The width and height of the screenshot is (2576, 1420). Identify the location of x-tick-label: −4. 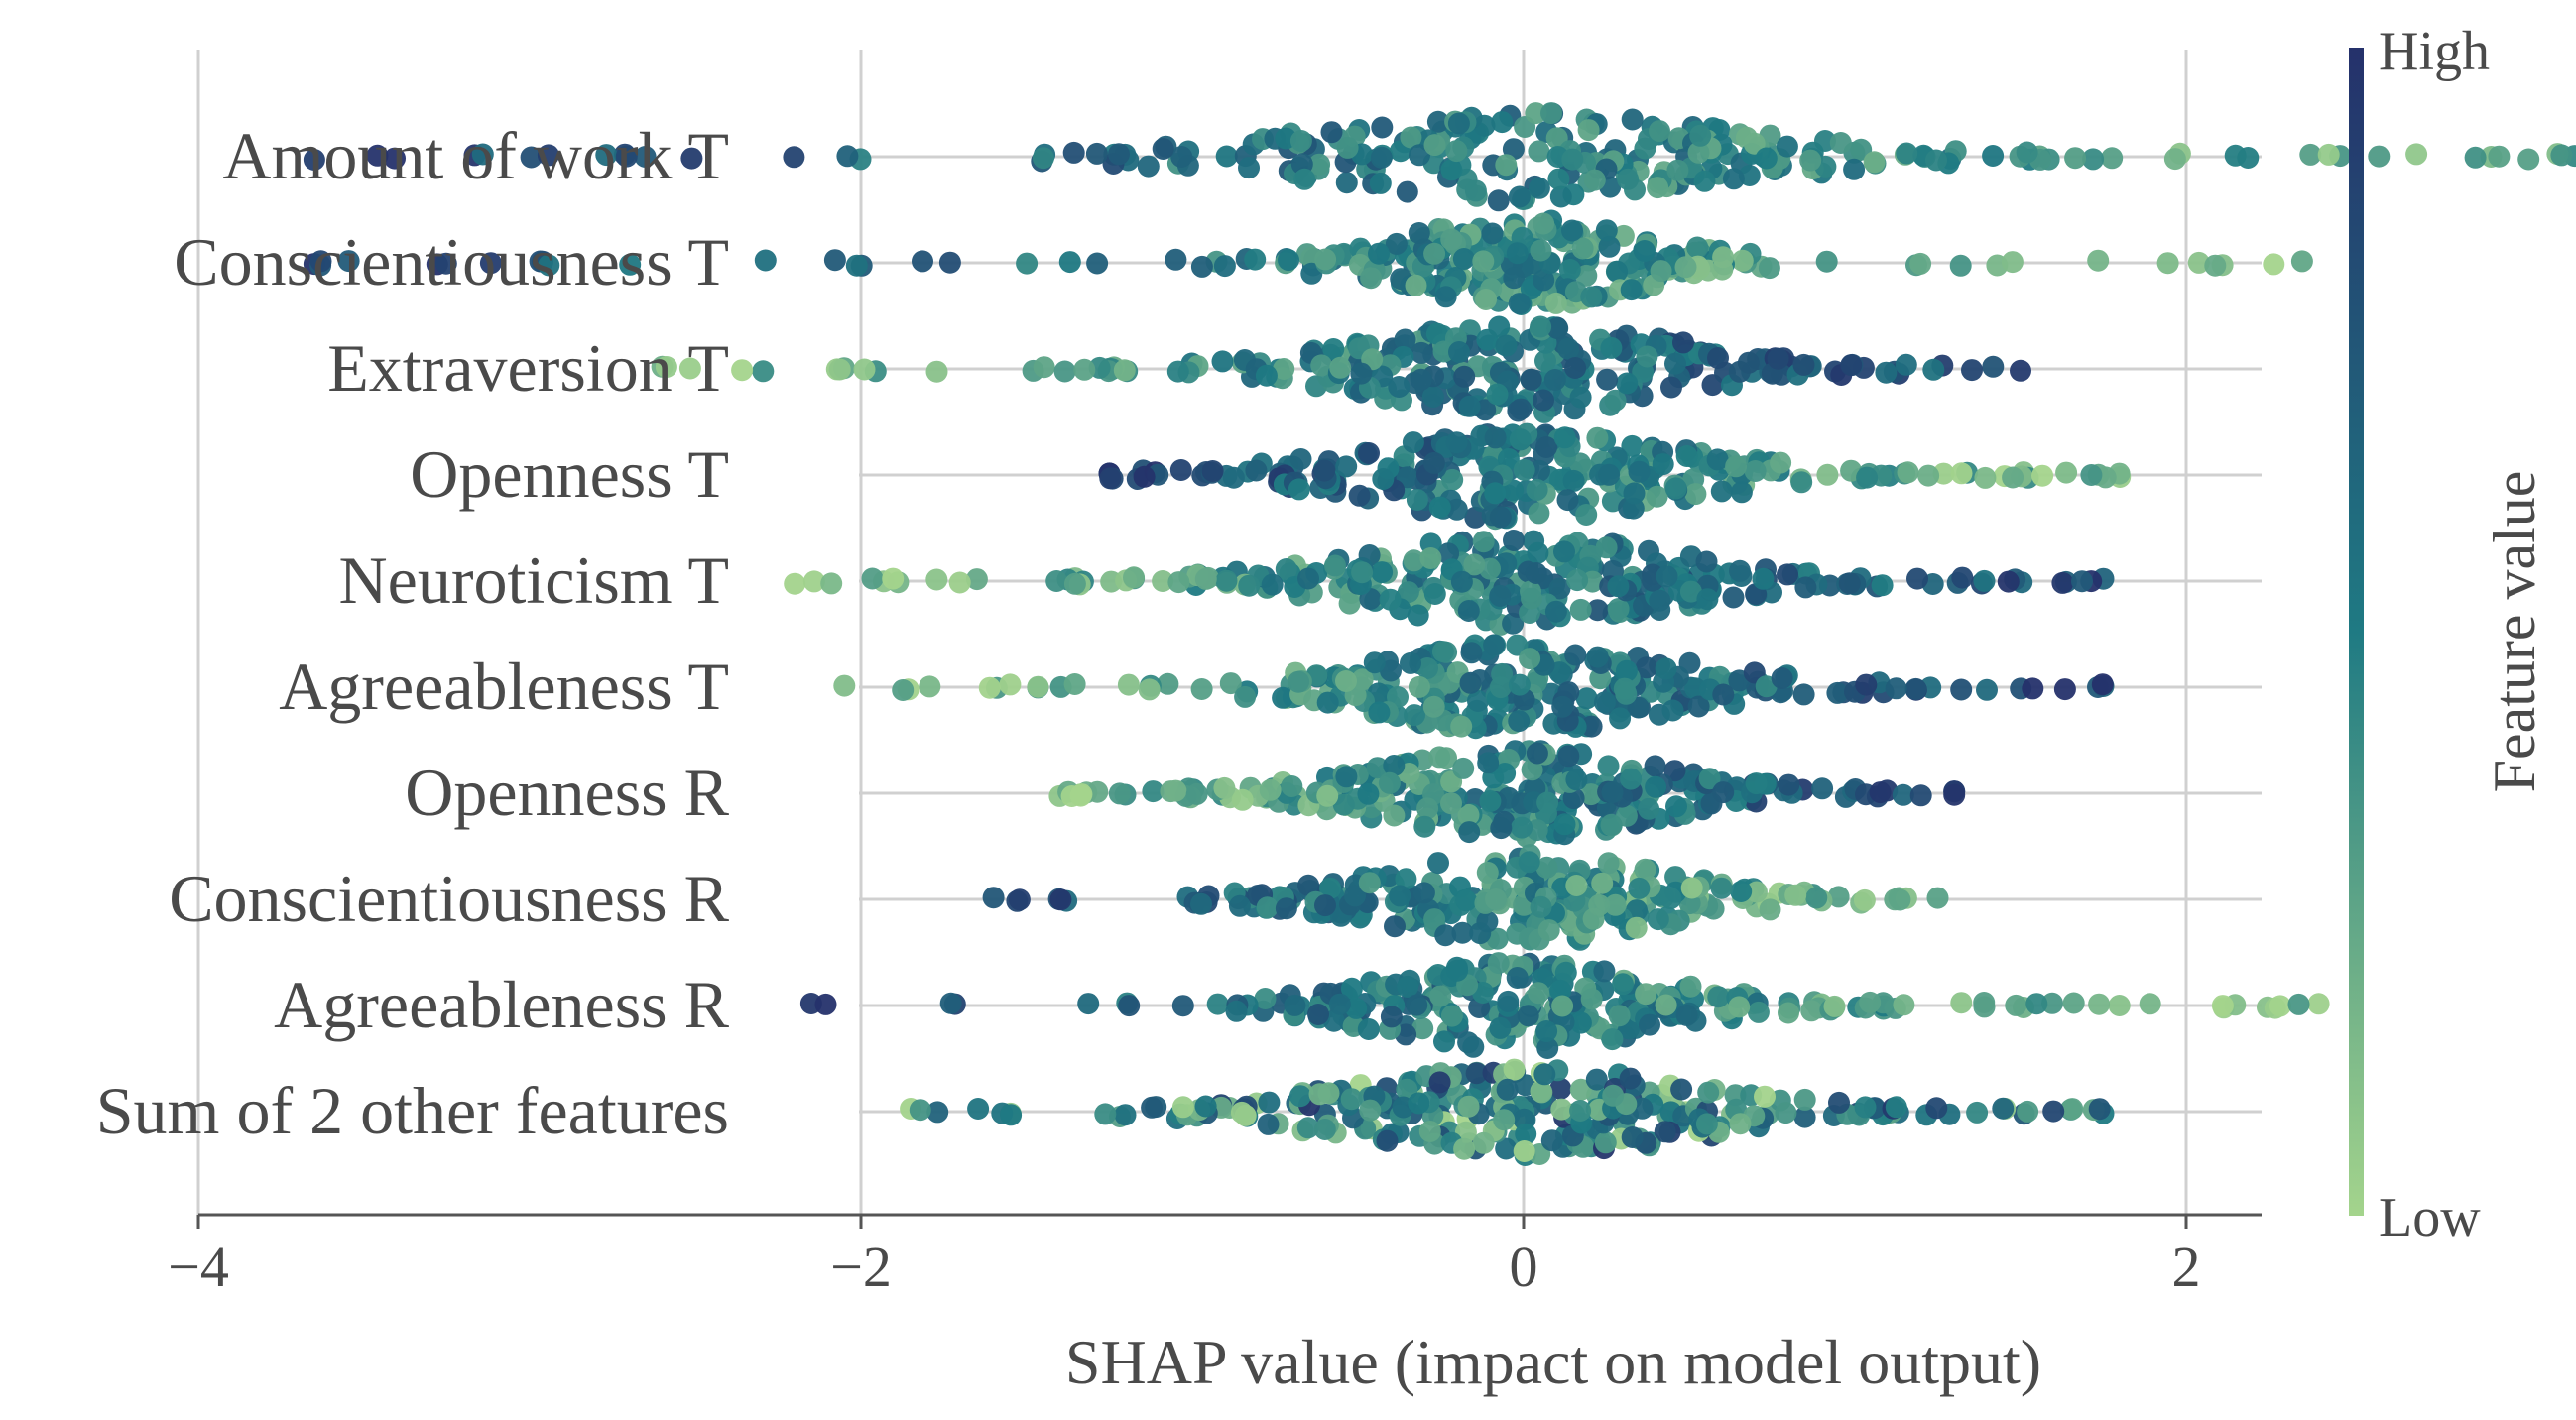
(198, 1267).